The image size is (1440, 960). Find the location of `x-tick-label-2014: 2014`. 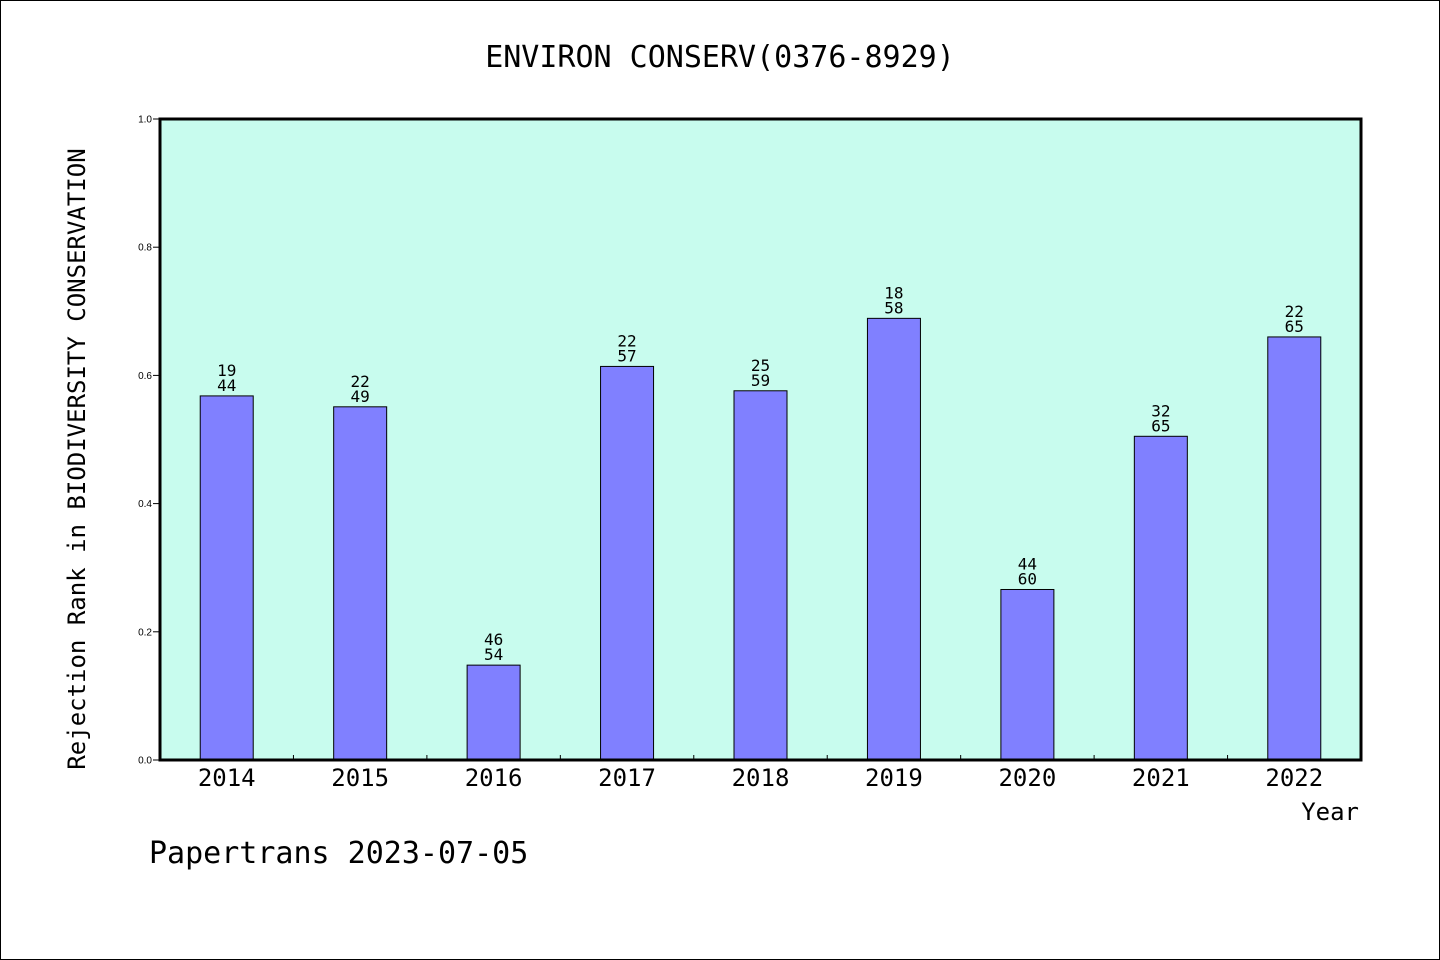

x-tick-label-2014: 2014 is located at coordinates (227, 778).